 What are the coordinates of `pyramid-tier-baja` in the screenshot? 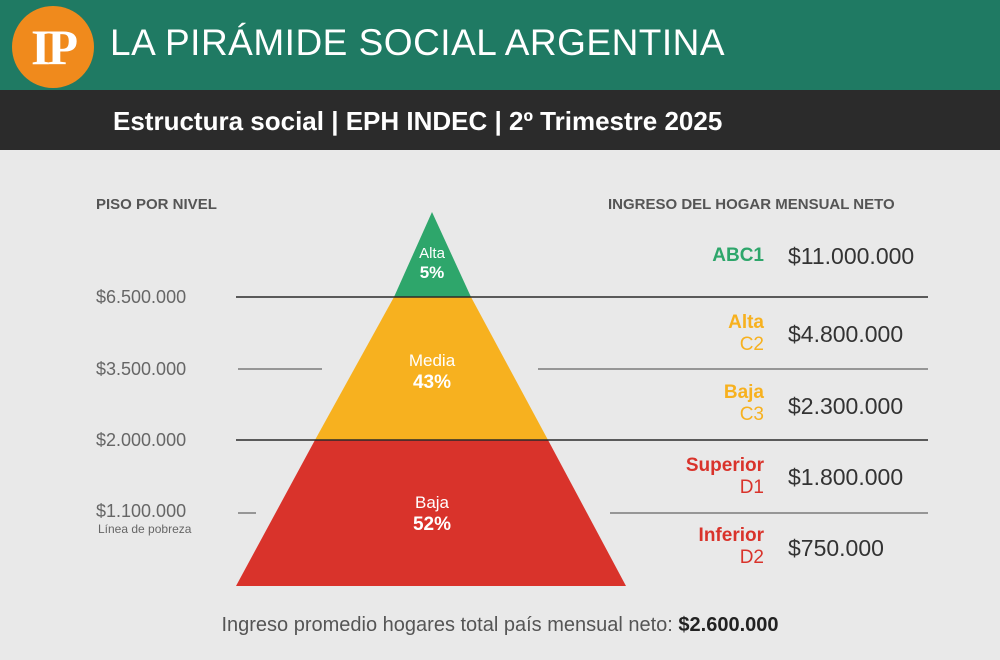 It's located at (431, 513).